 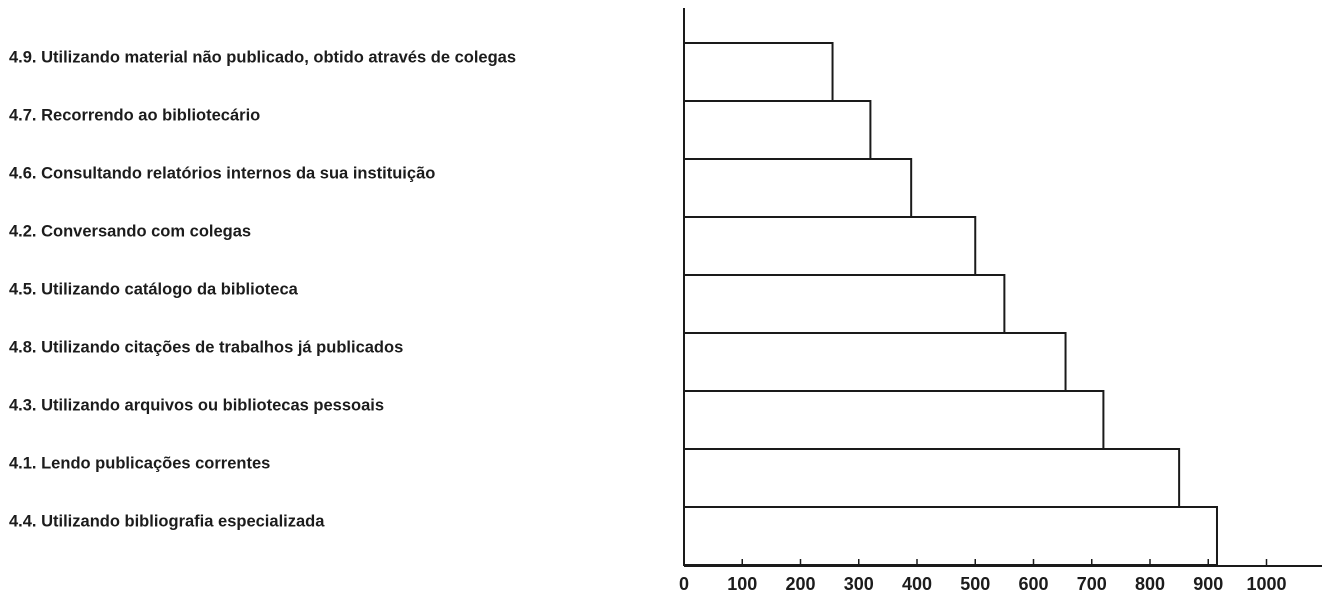 What do you see at coordinates (1150, 584) in the screenshot?
I see `x-tick-label: 800` at bounding box center [1150, 584].